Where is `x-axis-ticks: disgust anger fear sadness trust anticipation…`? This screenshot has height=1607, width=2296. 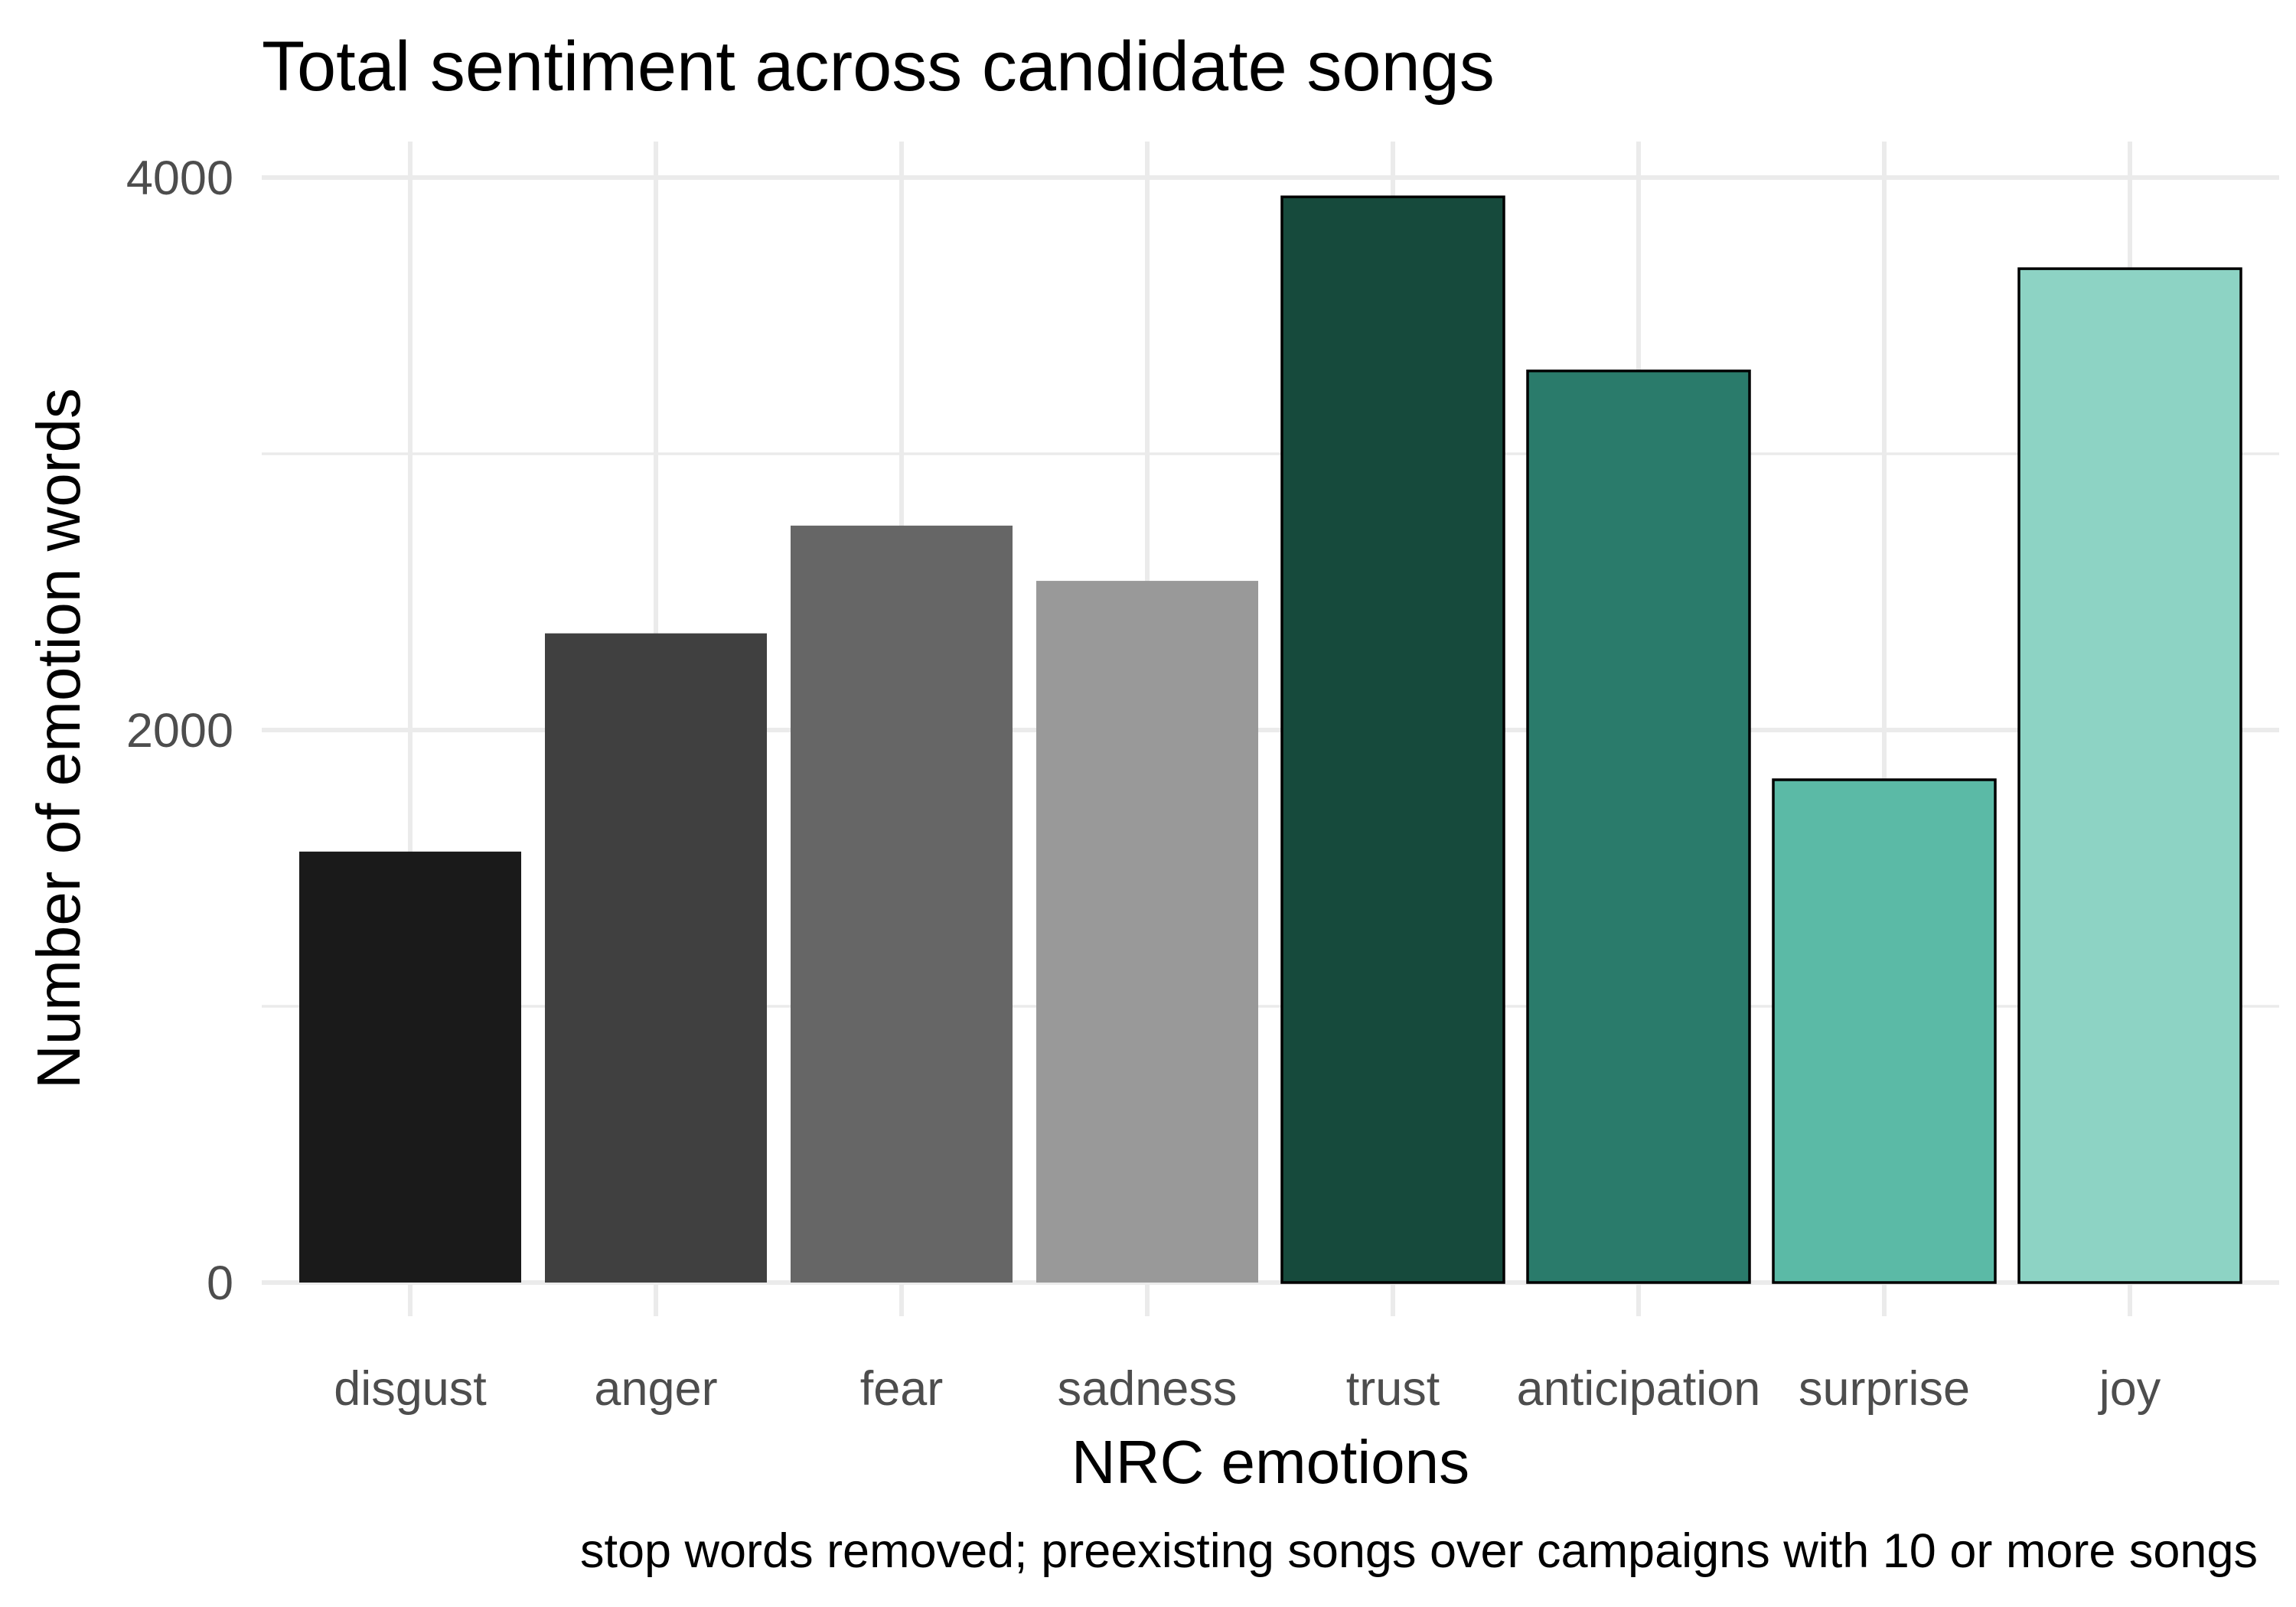 x-axis-ticks: disgust anger fear sadness trust anticipation… is located at coordinates (1247, 1389).